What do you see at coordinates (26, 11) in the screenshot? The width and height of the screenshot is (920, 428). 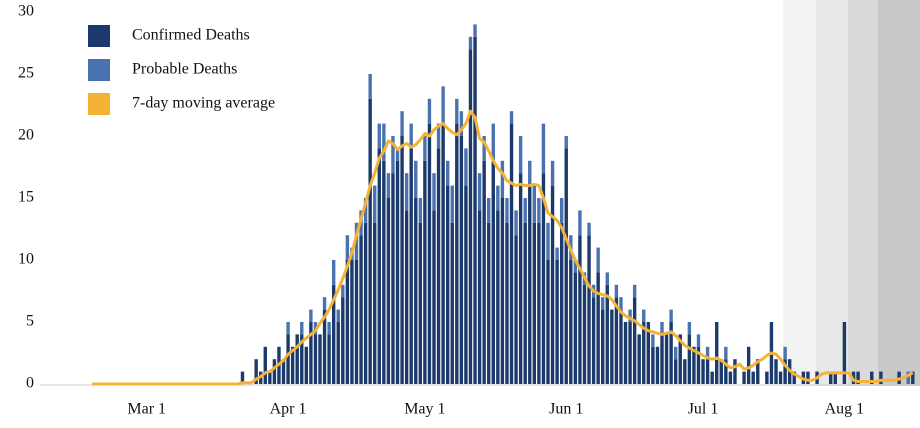 I see `y-tick-label: 30` at bounding box center [26, 11].